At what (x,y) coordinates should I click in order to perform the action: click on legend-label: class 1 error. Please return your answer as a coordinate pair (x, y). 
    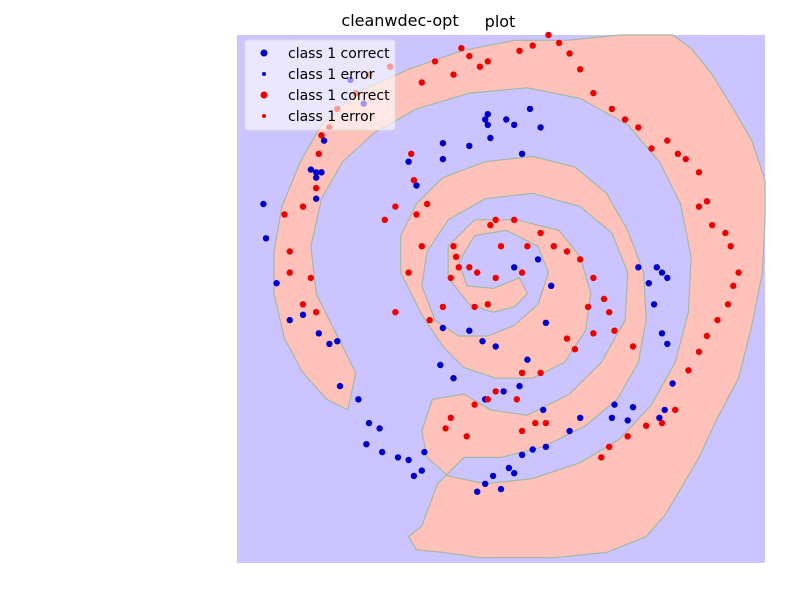
    Looking at the image, I should click on (331, 117).